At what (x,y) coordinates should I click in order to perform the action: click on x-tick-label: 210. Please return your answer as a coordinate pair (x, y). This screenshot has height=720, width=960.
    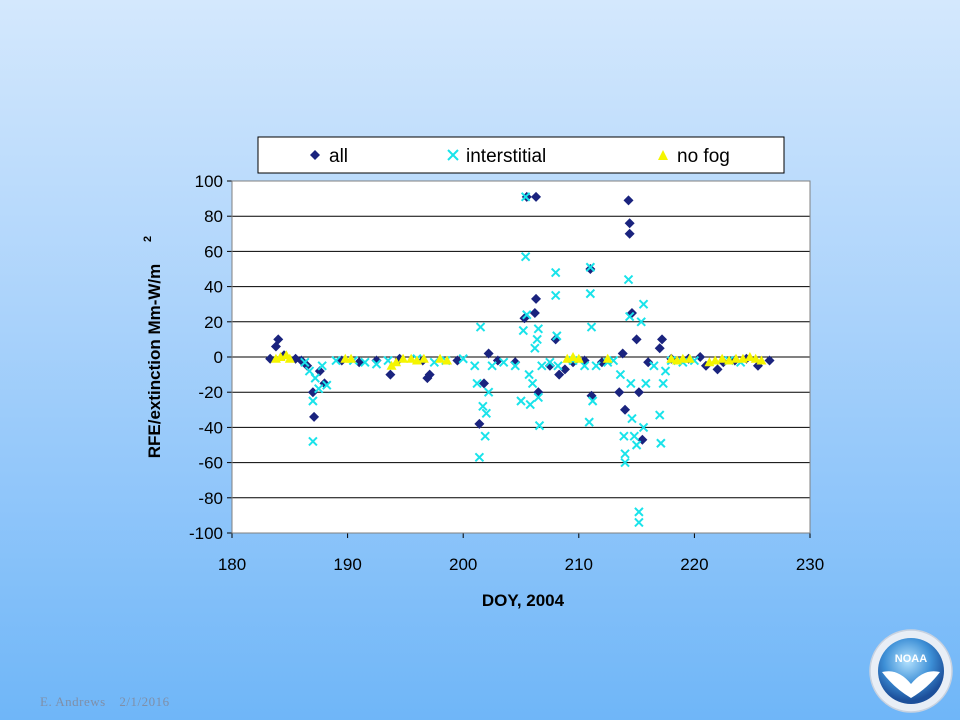
    Looking at the image, I should click on (579, 564).